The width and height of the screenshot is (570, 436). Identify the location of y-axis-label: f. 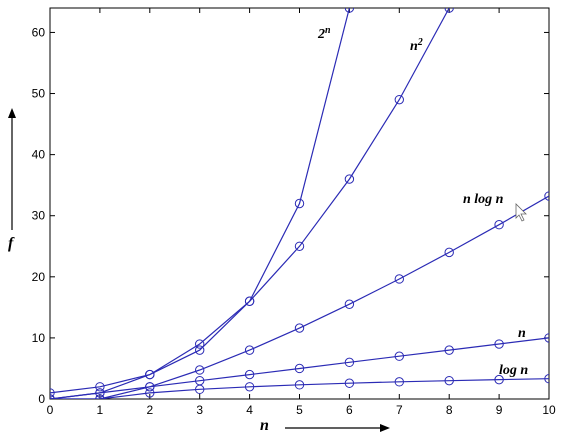
(11, 243).